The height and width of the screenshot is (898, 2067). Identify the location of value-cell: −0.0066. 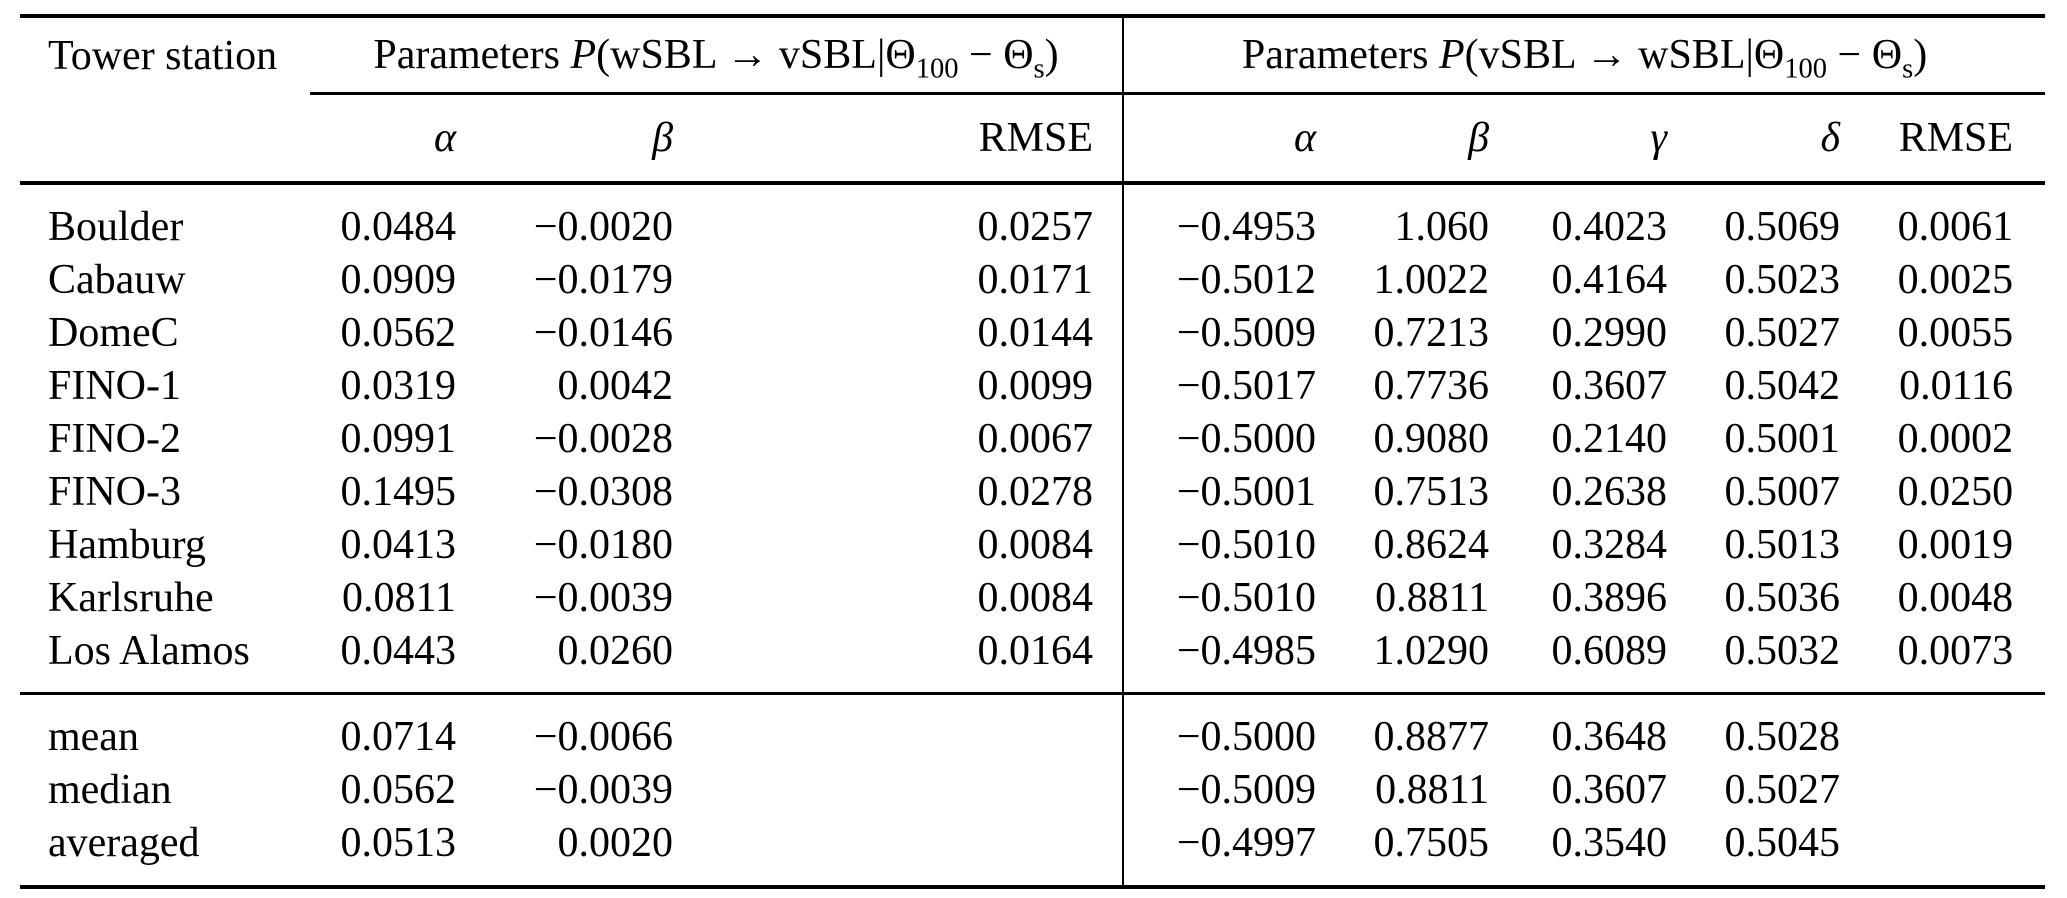
(564, 727).